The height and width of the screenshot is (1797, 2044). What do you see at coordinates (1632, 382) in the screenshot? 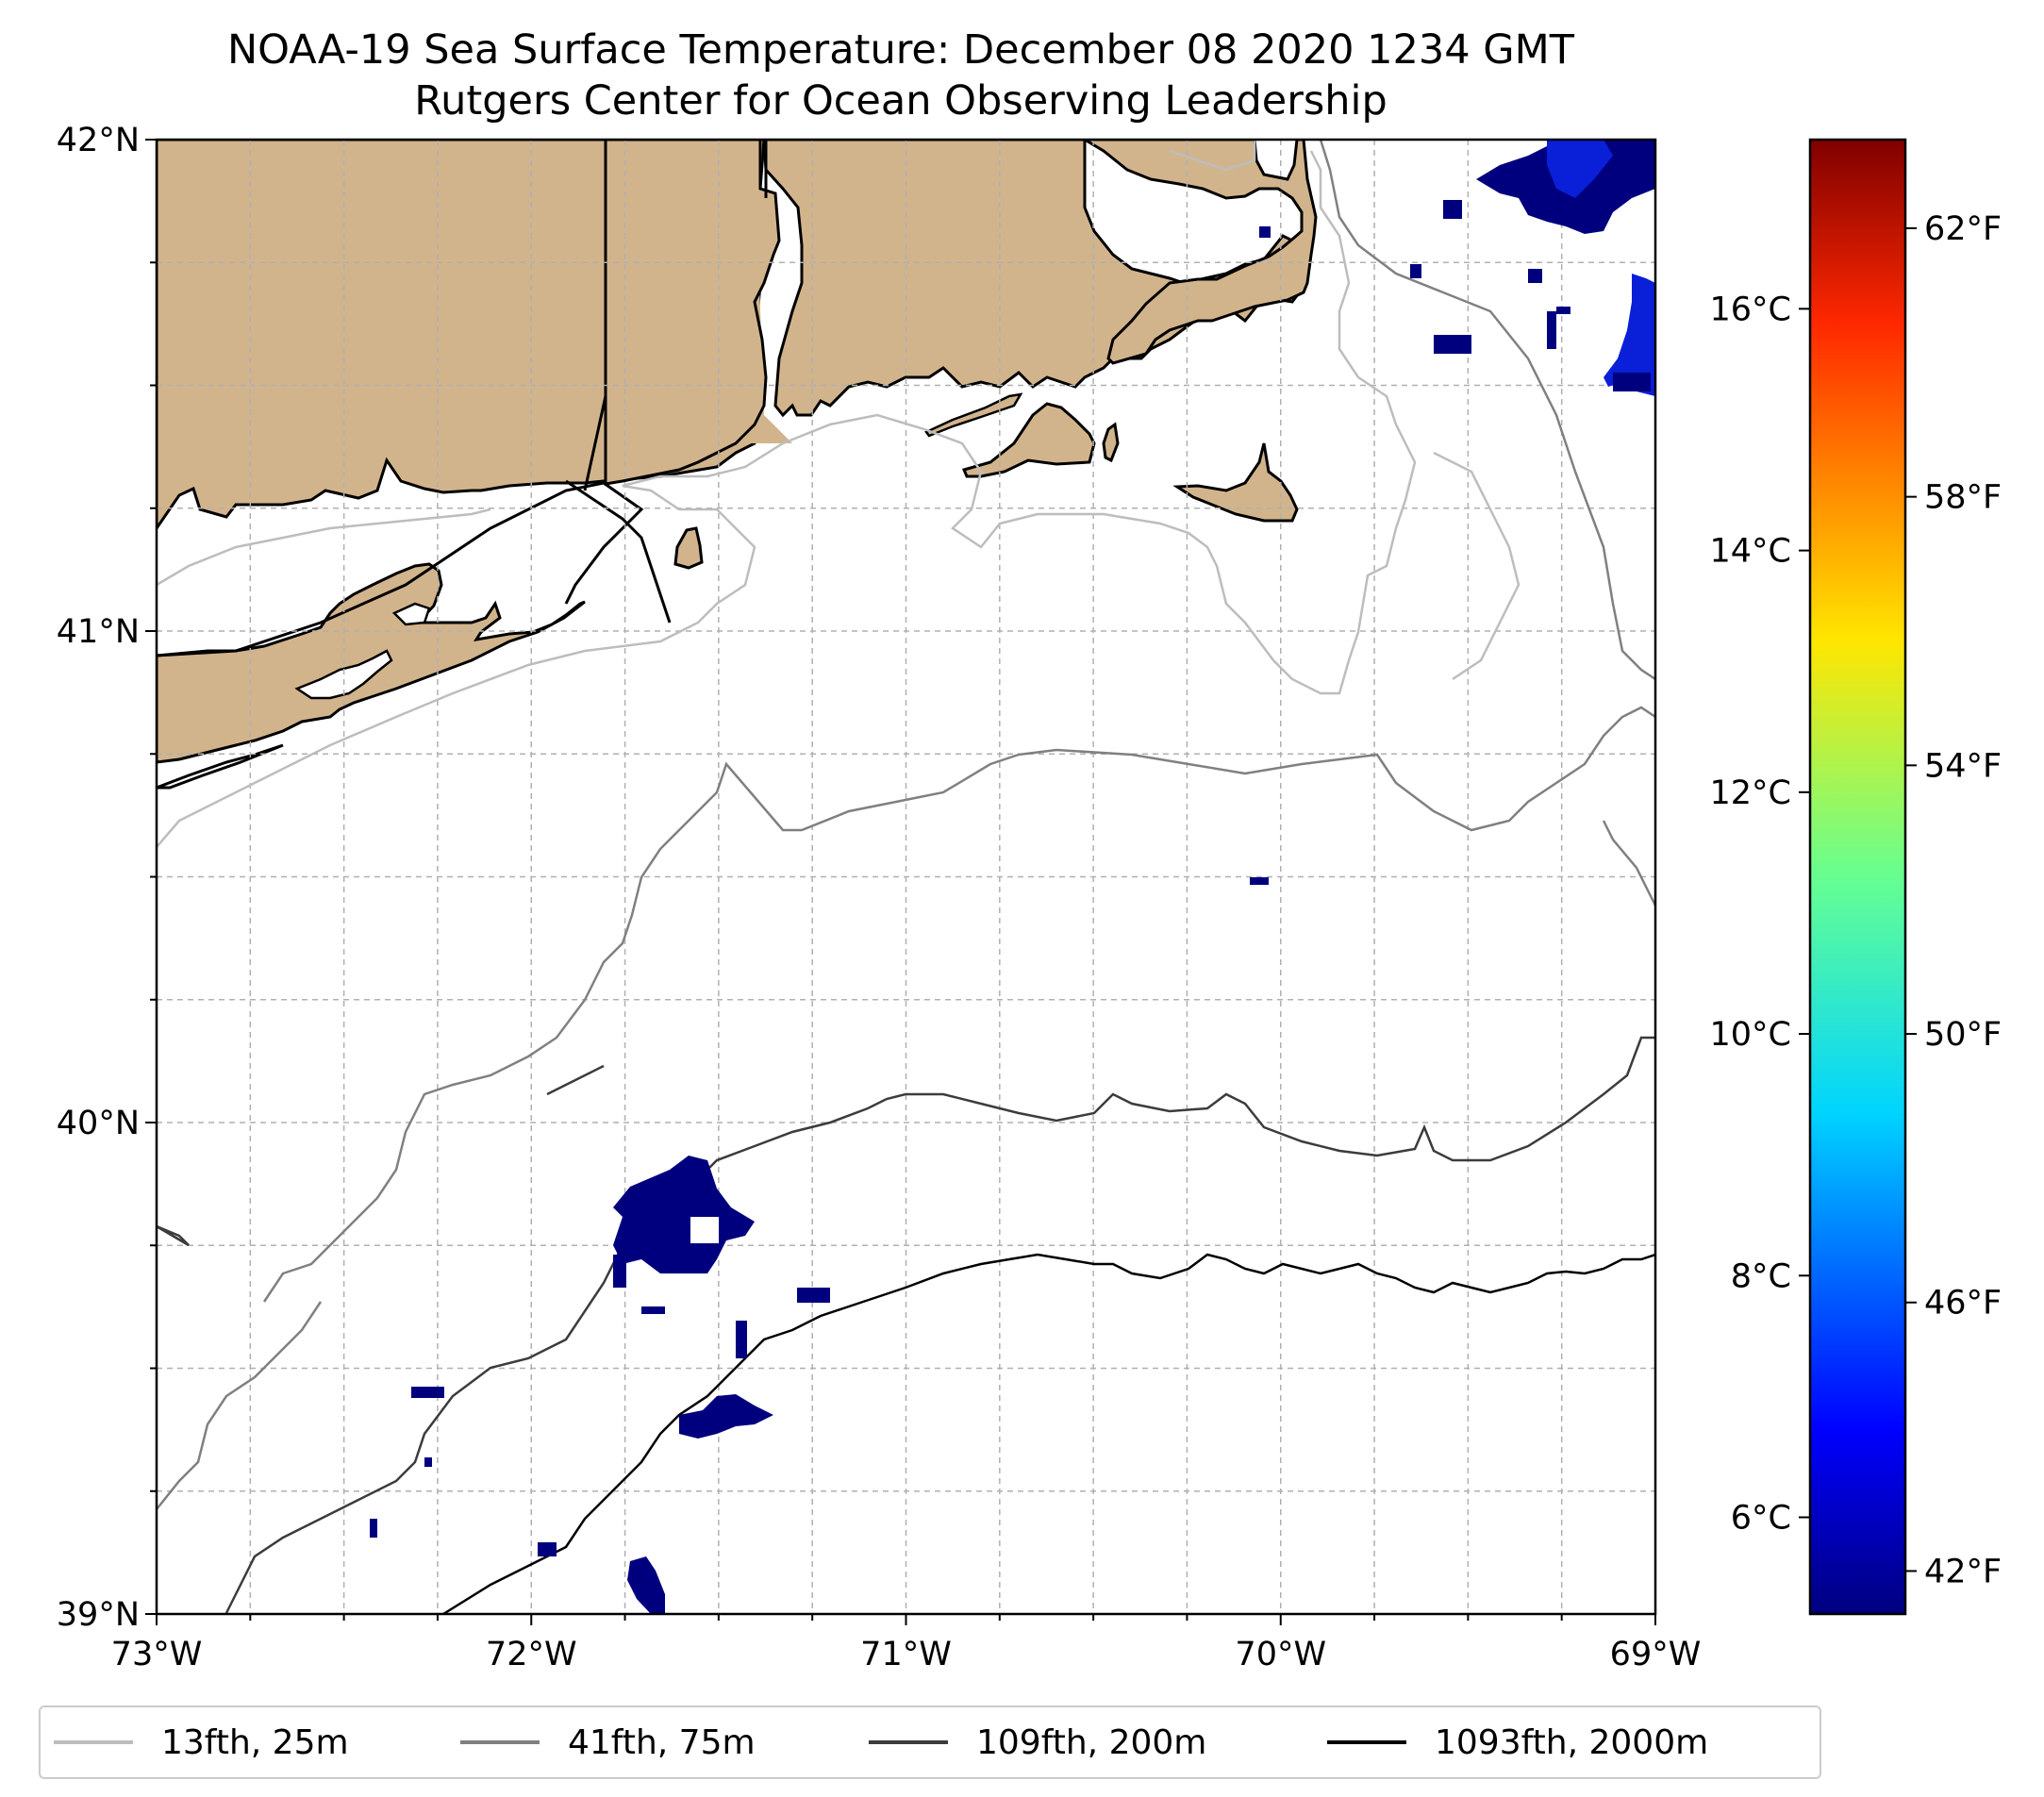
I see `sst-patch-e-dark` at bounding box center [1632, 382].